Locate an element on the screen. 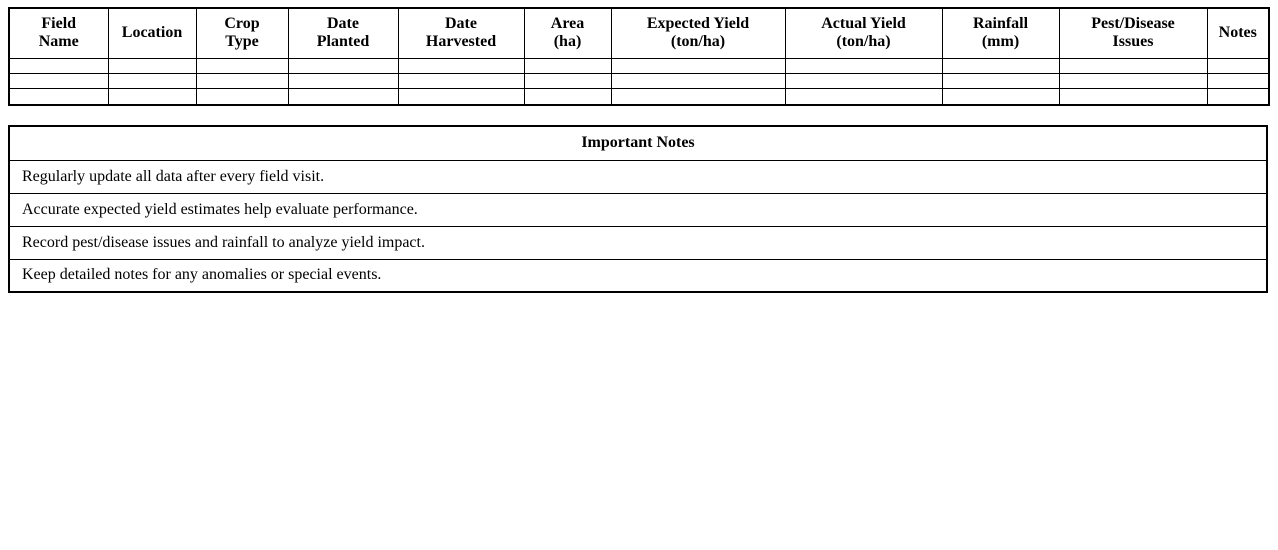  column-header-crop-type: Crop Type is located at coordinates (242, 33).